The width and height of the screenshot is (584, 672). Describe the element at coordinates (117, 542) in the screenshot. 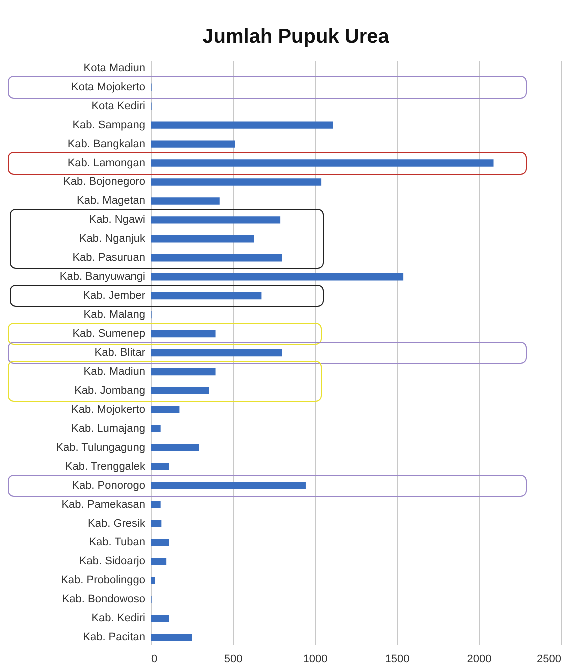

I see `y-tick-label: Kab. Tuban` at that location.